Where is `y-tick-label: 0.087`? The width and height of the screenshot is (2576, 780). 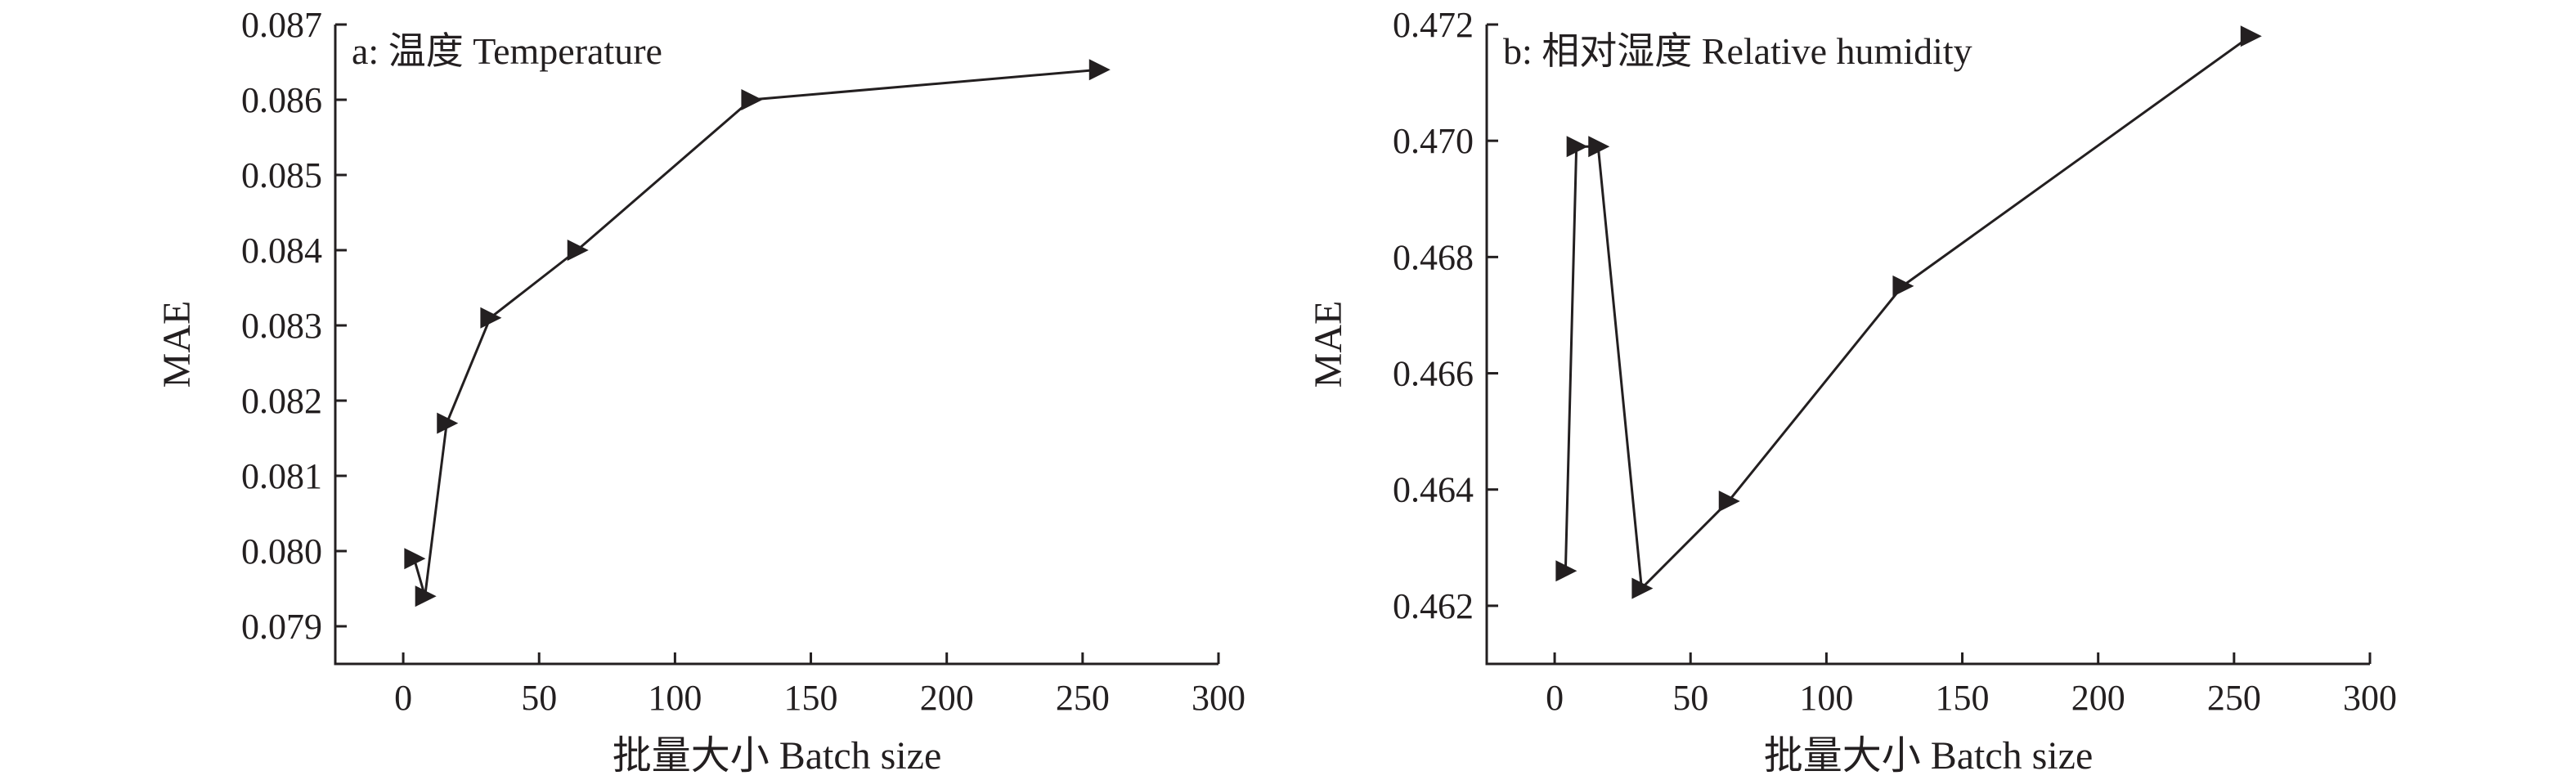 y-tick-label: 0.087 is located at coordinates (281, 25).